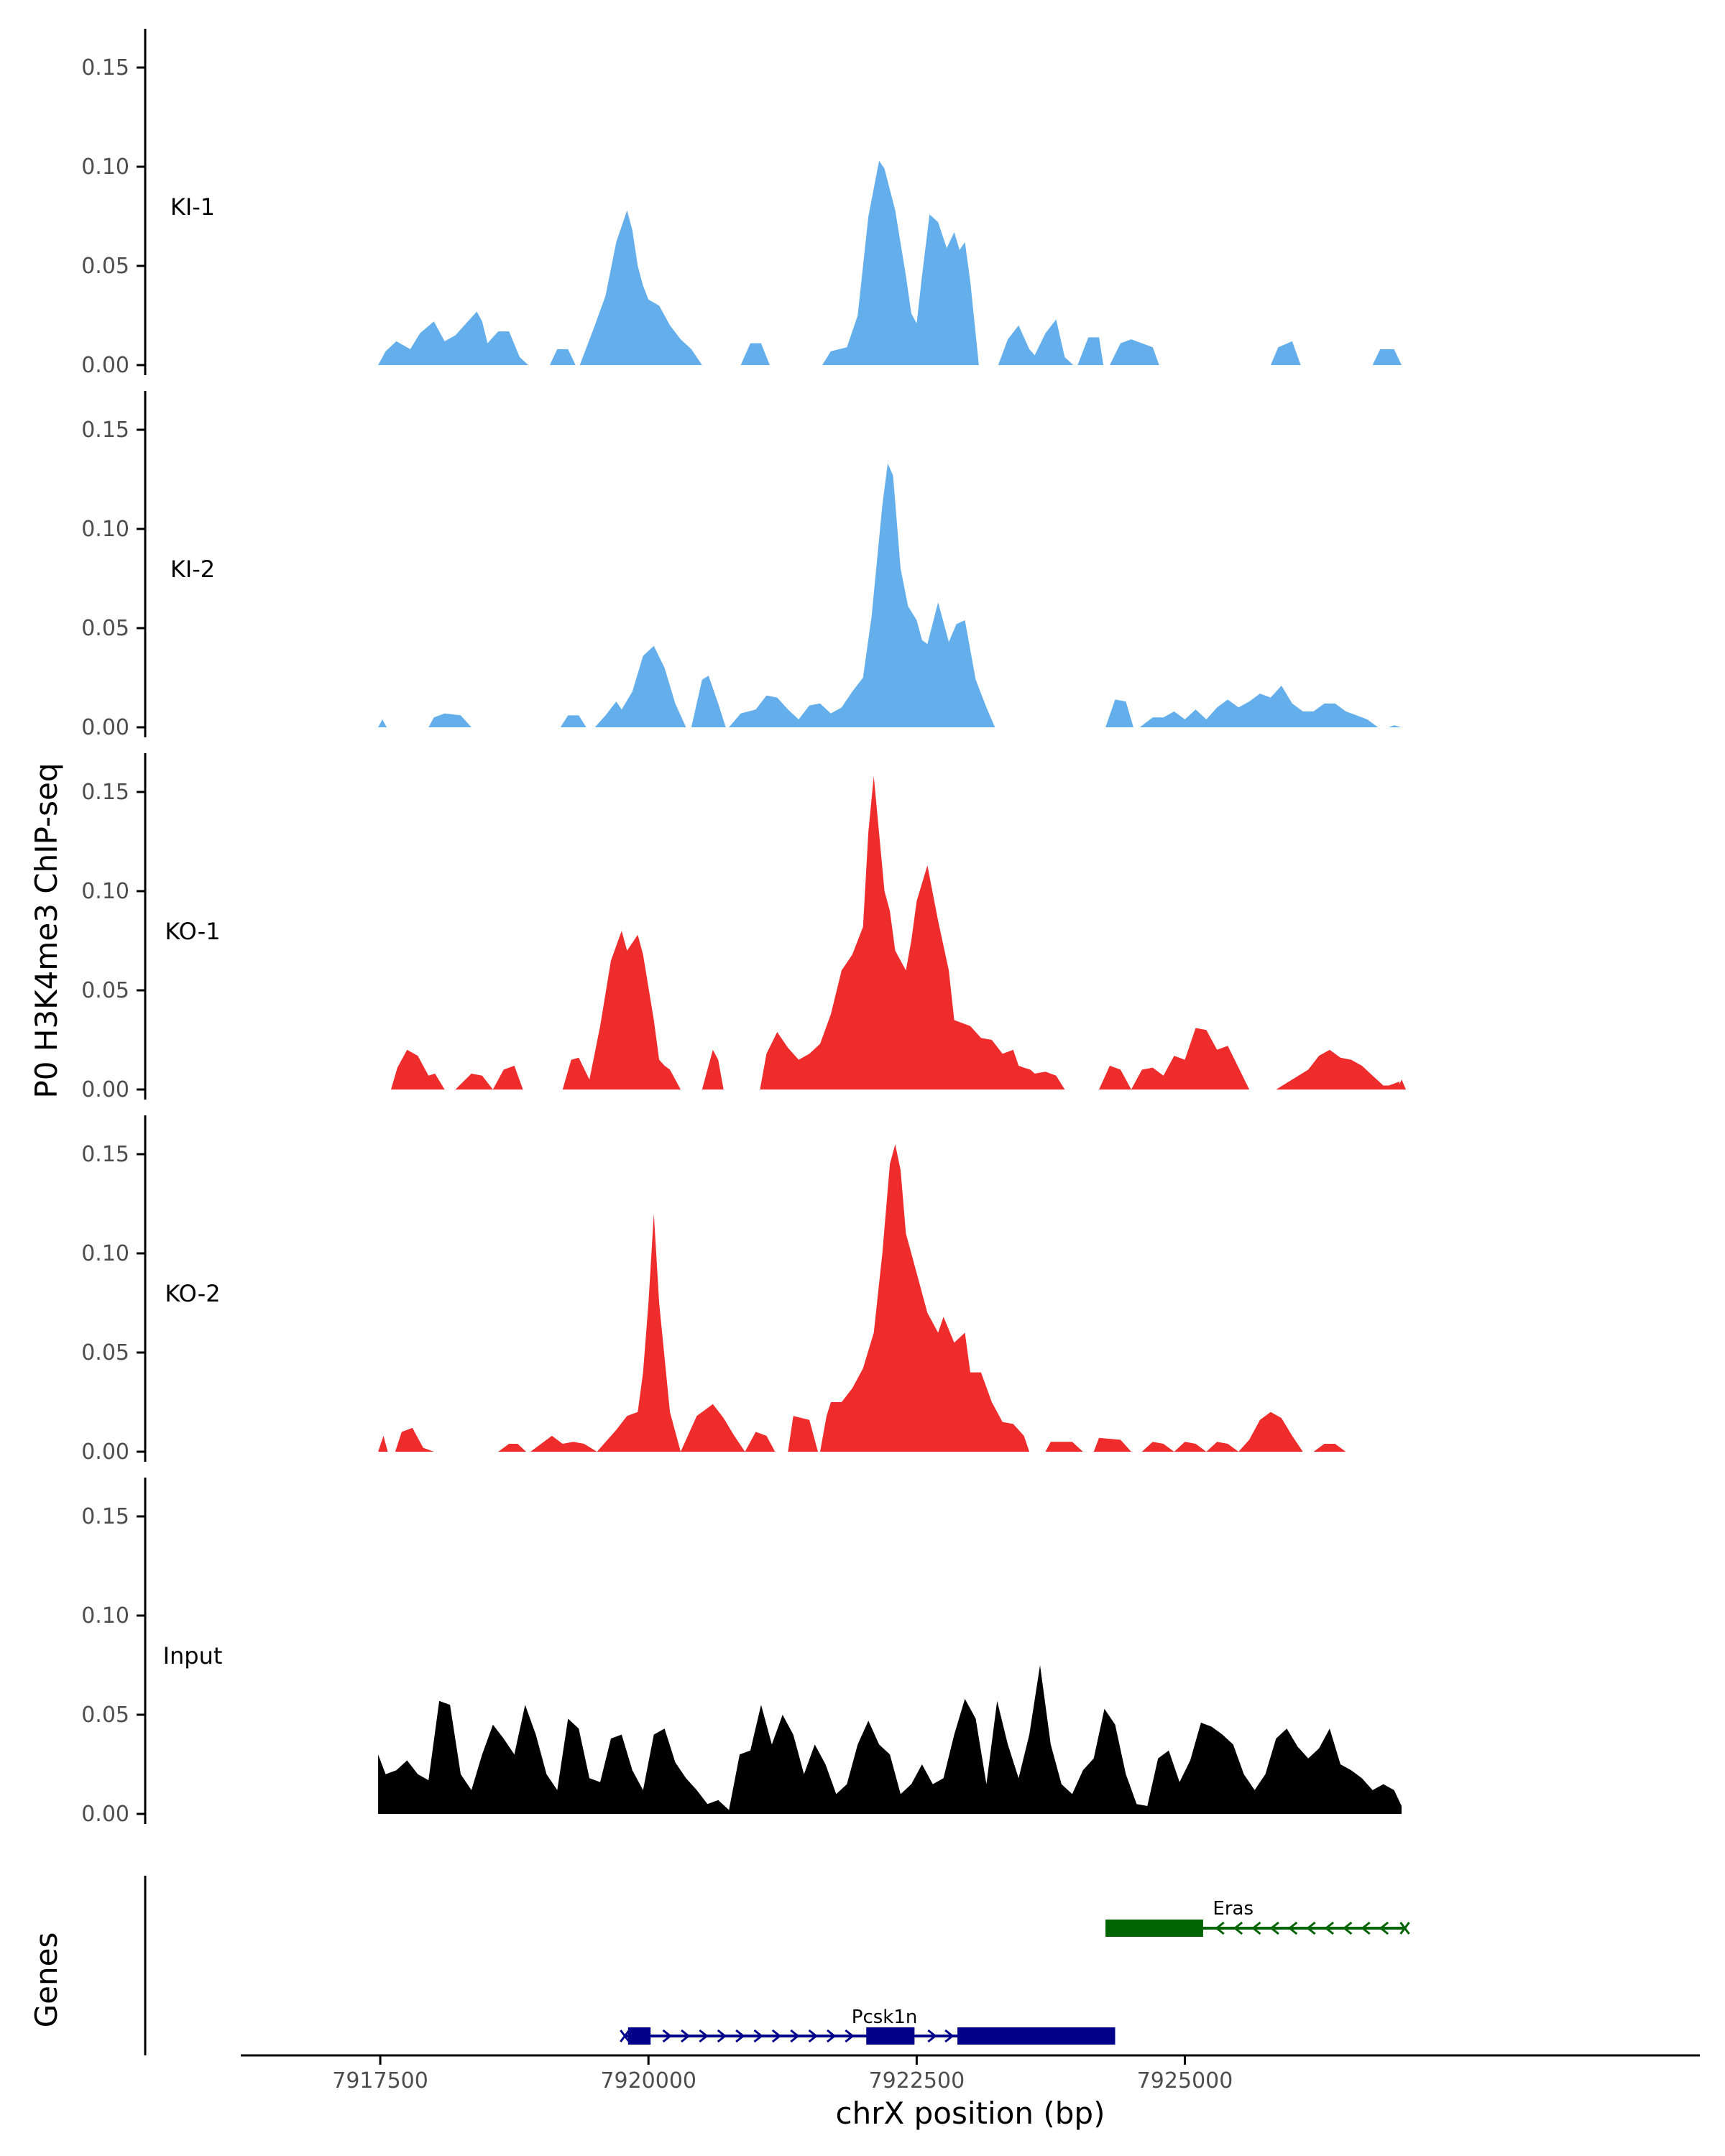 This screenshot has width=1725, height=2156. What do you see at coordinates (105, 430) in the screenshot?
I see `y-tick-label-ki-2: 0.15` at bounding box center [105, 430].